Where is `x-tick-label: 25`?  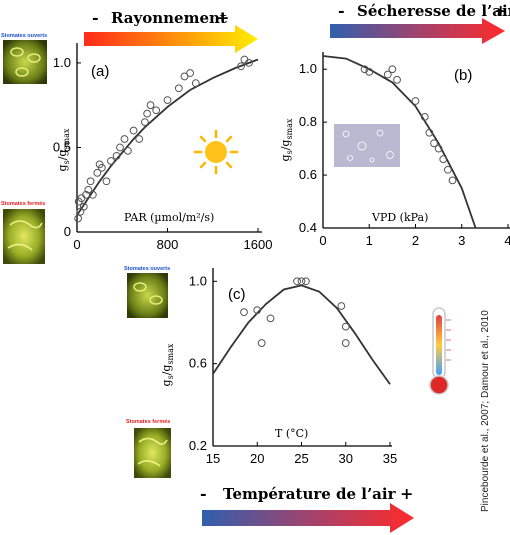
x-tick-label: 25 is located at coordinates (301, 458).